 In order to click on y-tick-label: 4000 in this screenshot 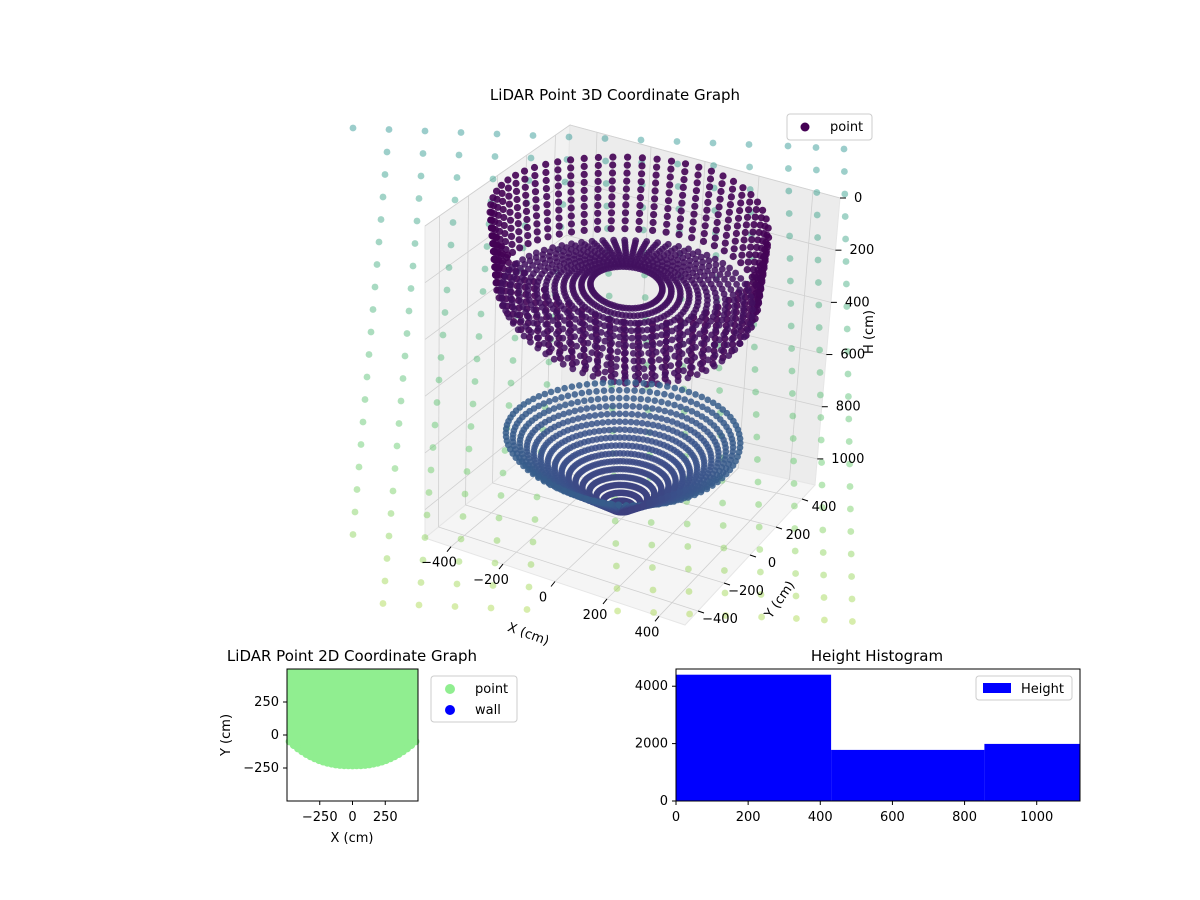, I will do `click(651, 686)`.